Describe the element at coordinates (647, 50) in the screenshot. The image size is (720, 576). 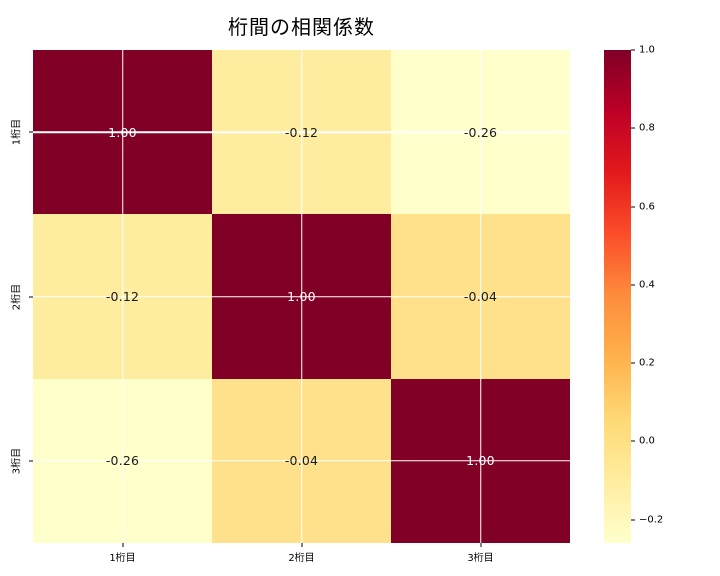
I see `colorbar-tick-label: 1.0` at that location.